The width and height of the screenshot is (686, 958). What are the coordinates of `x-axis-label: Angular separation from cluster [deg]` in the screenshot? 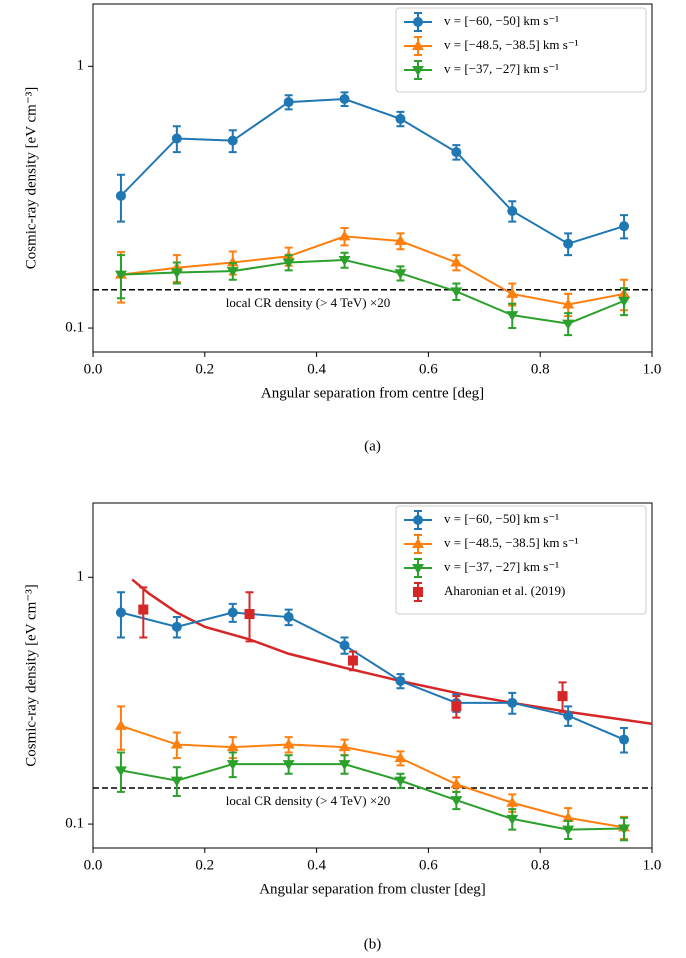 It's located at (372, 889).